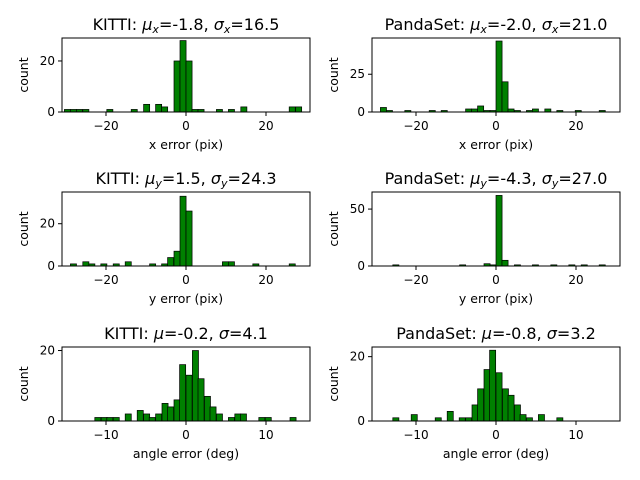  Describe the element at coordinates (185, 179) in the screenshot. I see `panel-title: KITTI: μy=1.5, σy=24.3` at that location.